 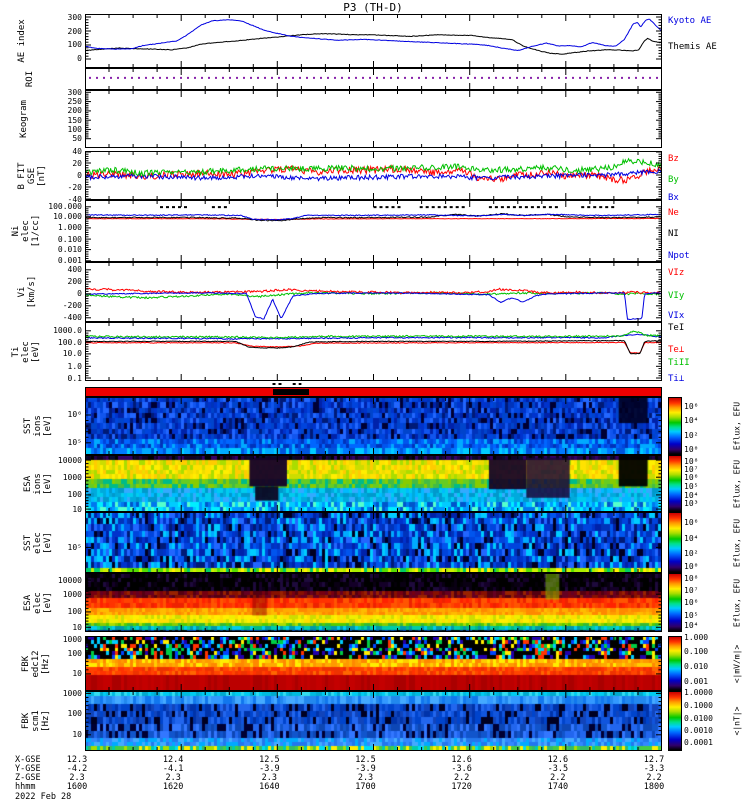 What do you see at coordinates (737, 721) in the screenshot?
I see `colorbar-unit-label: <|nT|>` at bounding box center [737, 721].